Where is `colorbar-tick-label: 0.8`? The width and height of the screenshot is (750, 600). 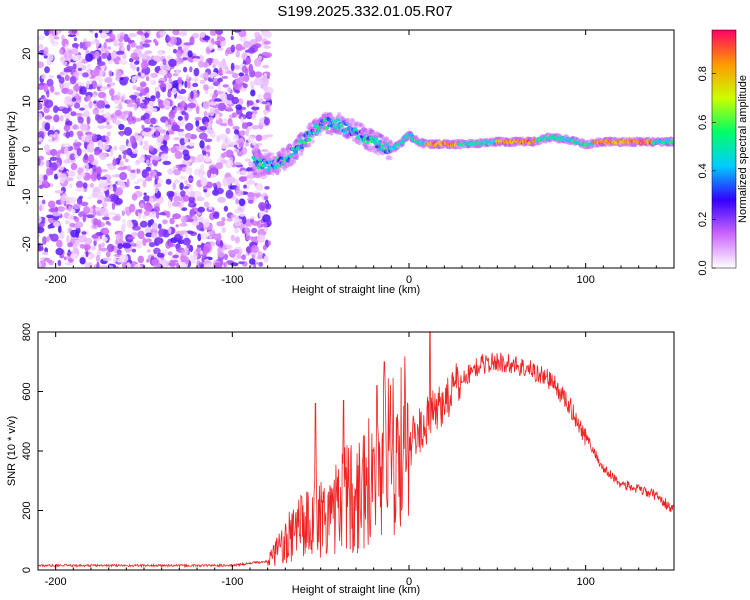 colorbar-tick-label: 0.8 is located at coordinates (703, 73).